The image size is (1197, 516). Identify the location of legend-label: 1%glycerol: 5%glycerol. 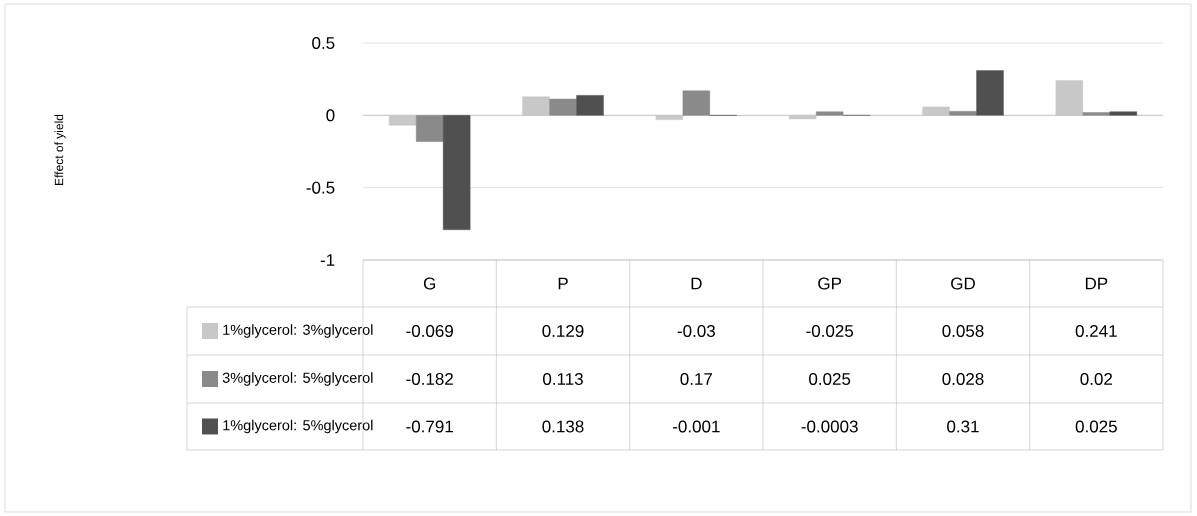
(298, 426).